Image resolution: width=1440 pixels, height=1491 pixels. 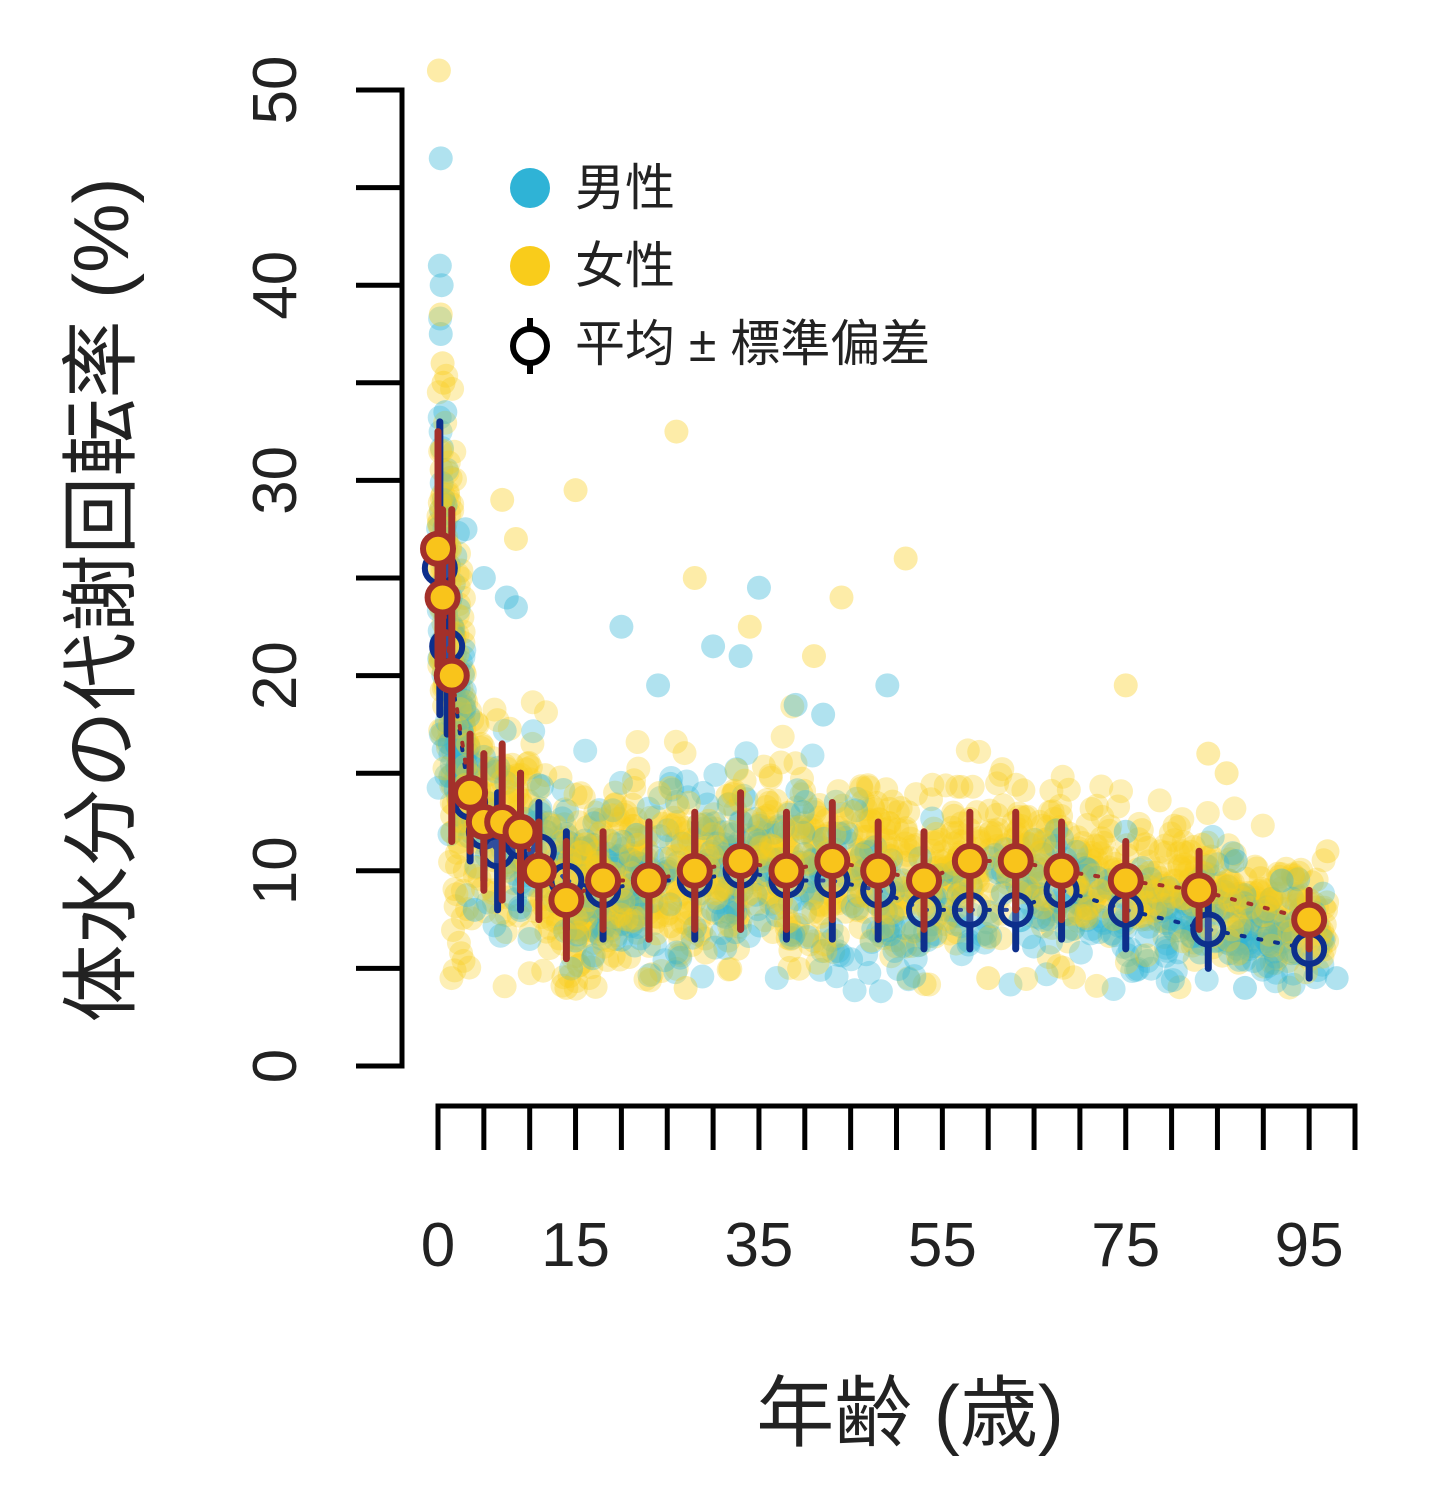 What do you see at coordinates (275, 870) in the screenshot?
I see `y-tick-label: 10` at bounding box center [275, 870].